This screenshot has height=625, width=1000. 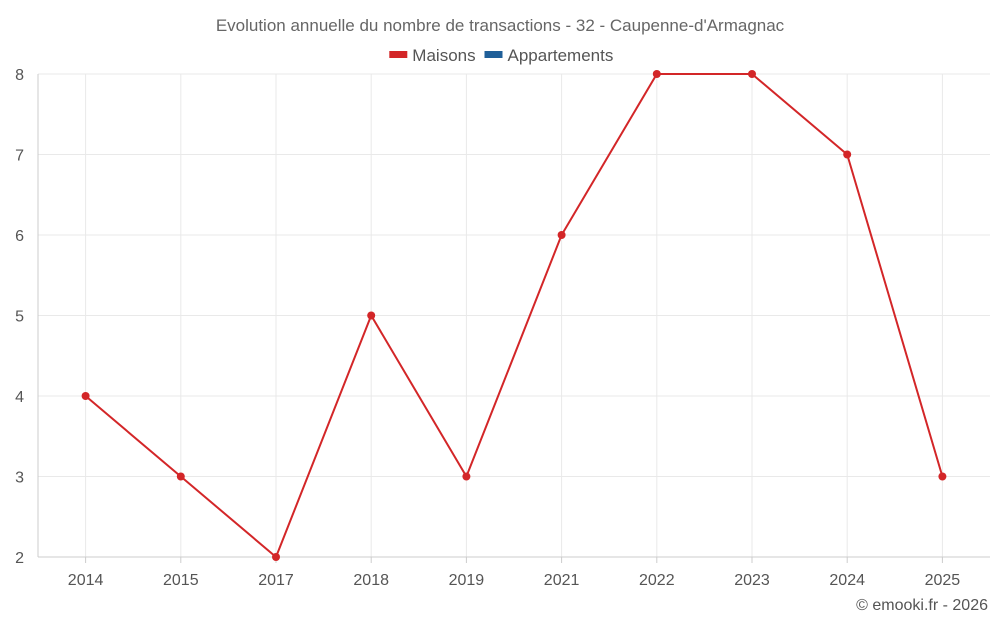 I want to click on legend-item-appartements: Appartements, so click(x=549, y=55).